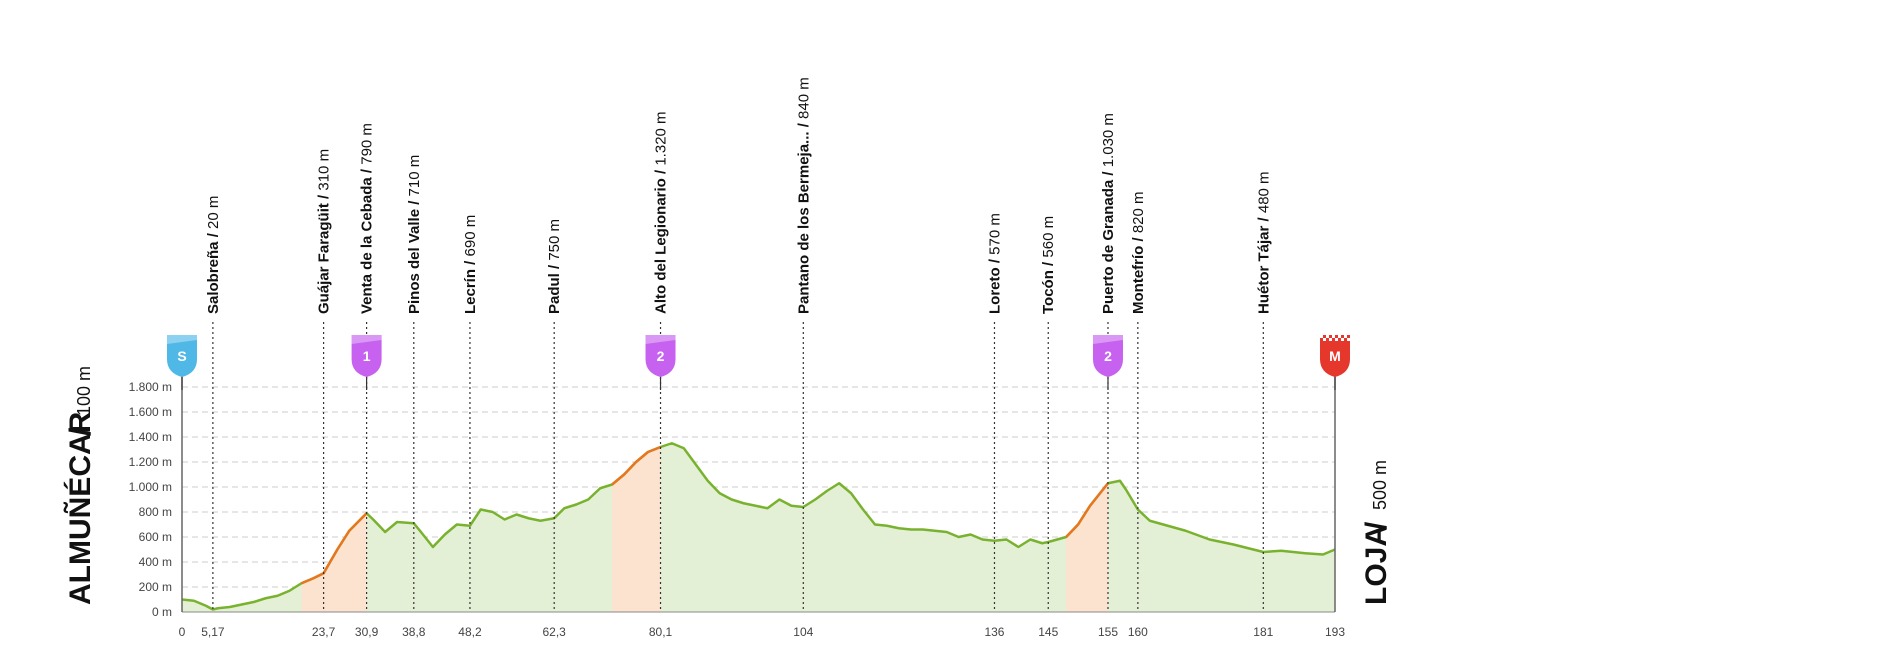 The width and height of the screenshot is (1896, 666). What do you see at coordinates (150, 387) in the screenshot?
I see `y-tick-label: 1.800 m` at bounding box center [150, 387].